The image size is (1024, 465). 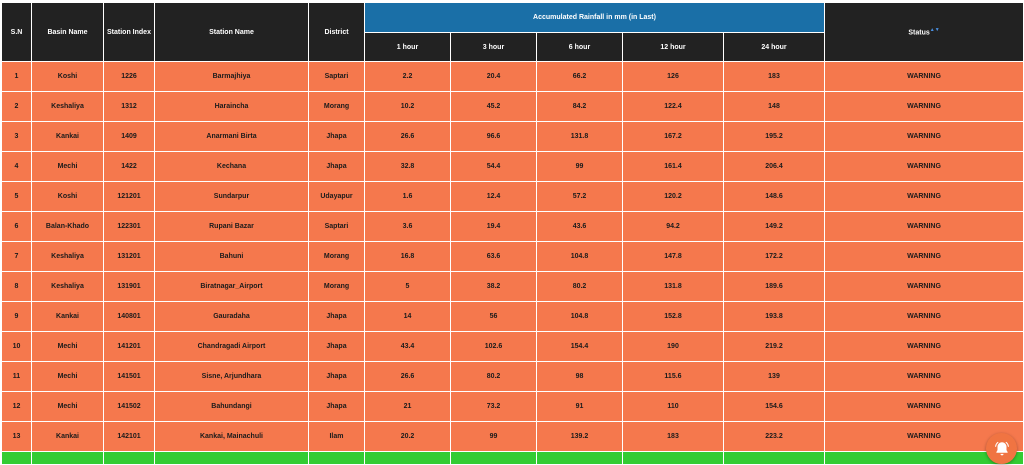 What do you see at coordinates (774, 256) in the screenshot?
I see `cell-rain-24-hour: 172.2` at bounding box center [774, 256].